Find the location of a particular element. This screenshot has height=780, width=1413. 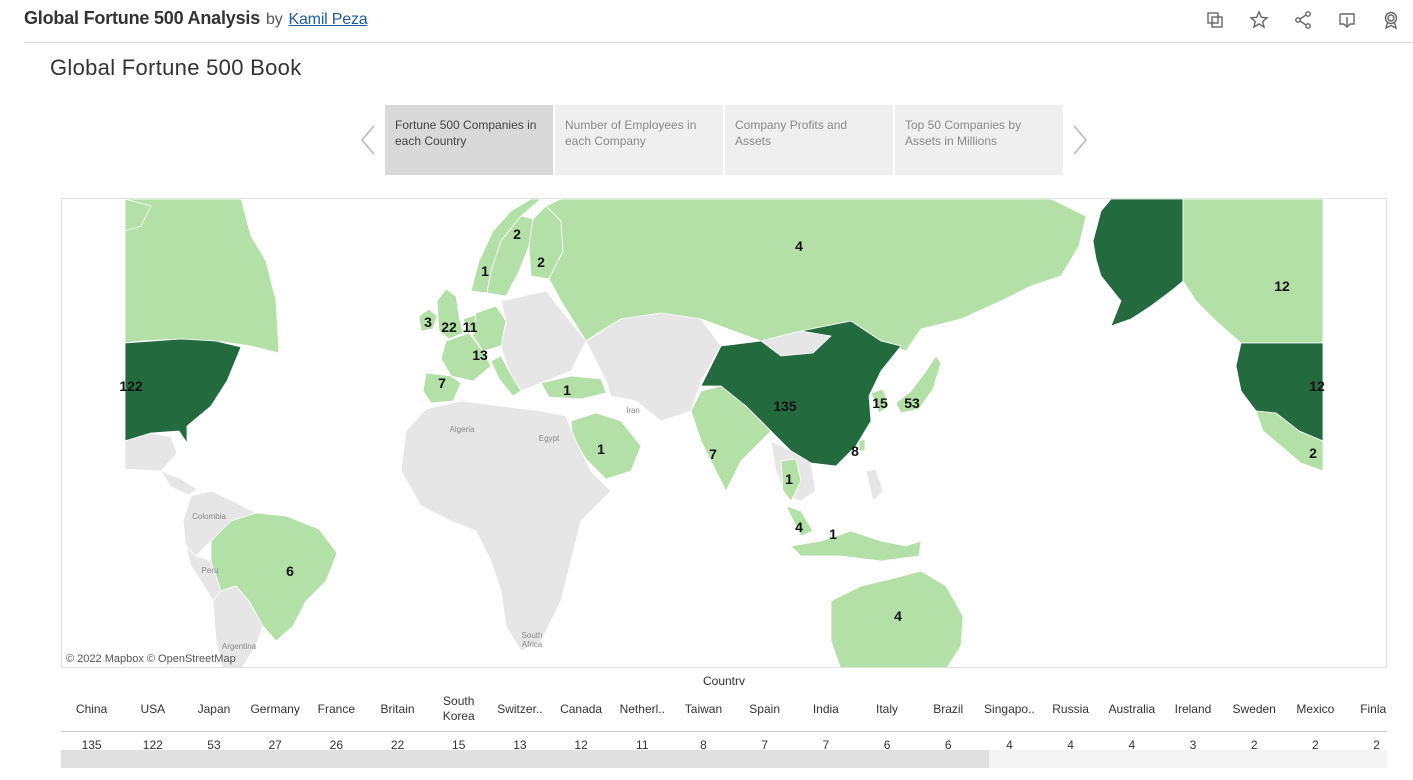

header-divider is located at coordinates (718, 42).